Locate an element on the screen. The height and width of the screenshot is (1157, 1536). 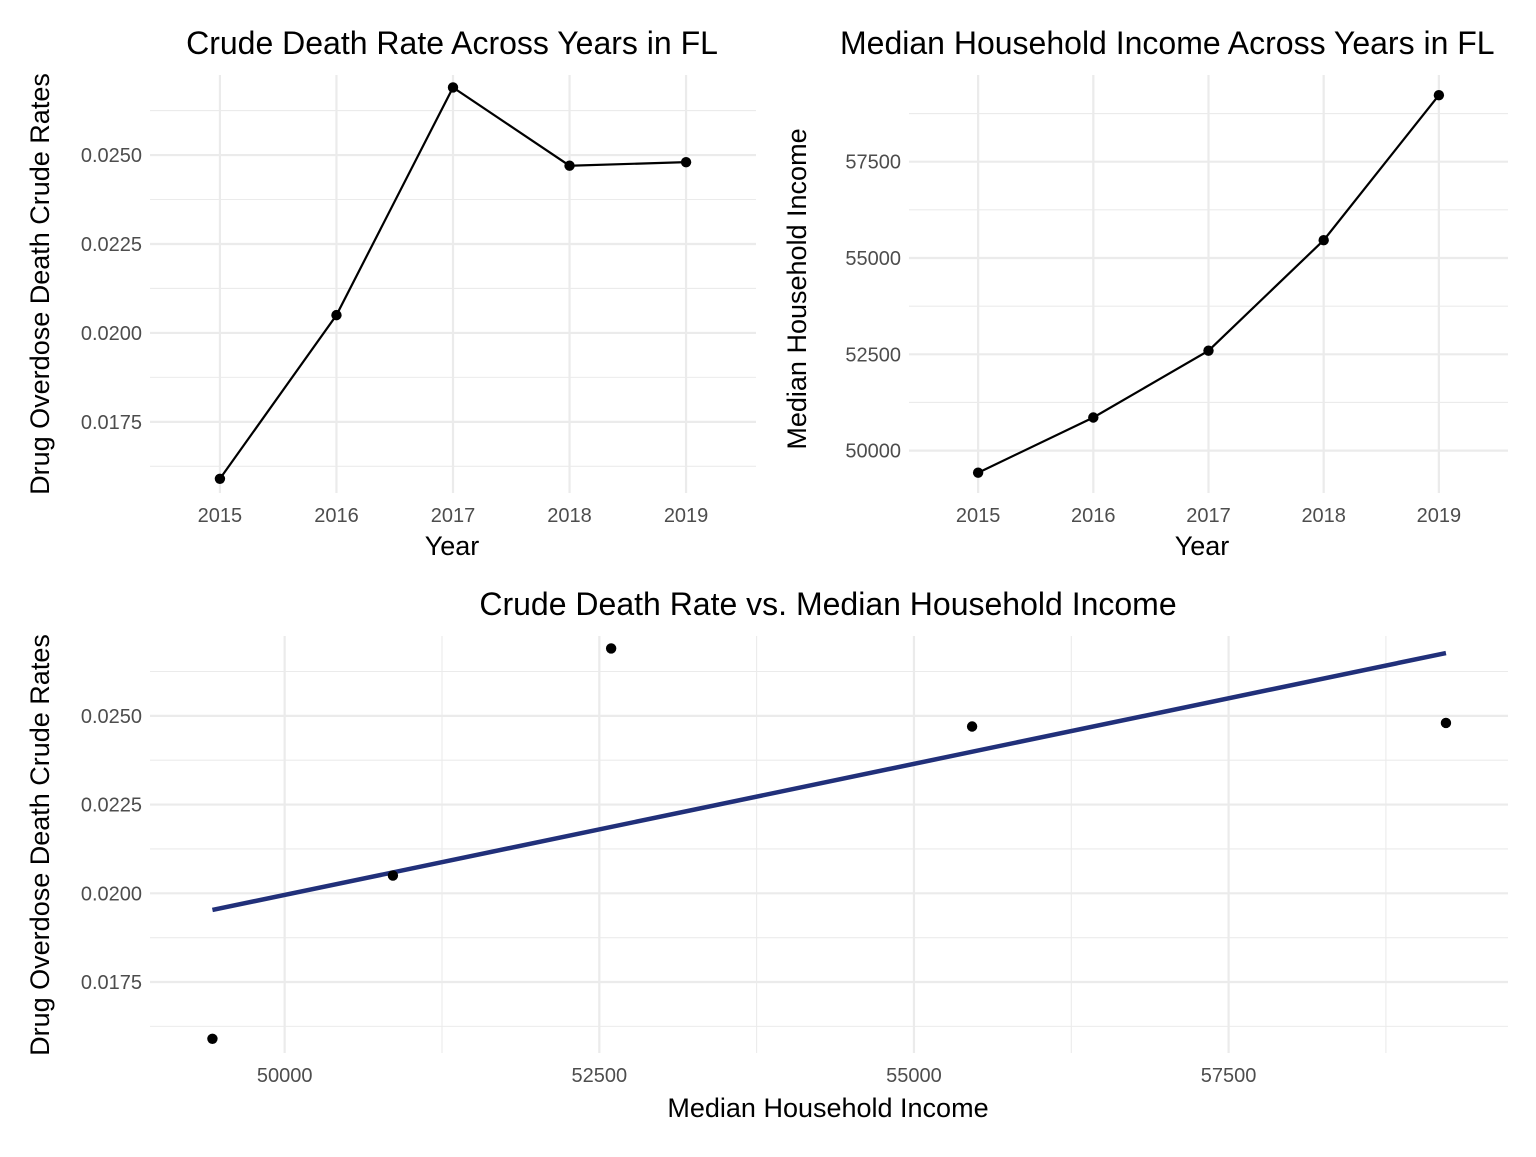
y-tick-label: 50000 is located at coordinates (873, 452).